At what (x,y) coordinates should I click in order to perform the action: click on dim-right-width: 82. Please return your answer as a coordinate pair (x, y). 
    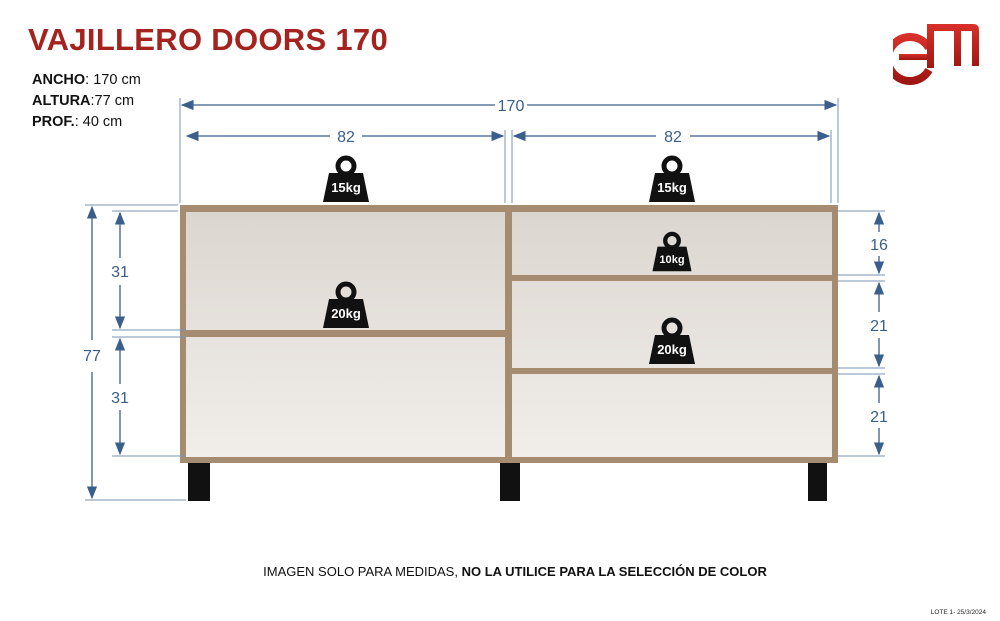
    Looking at the image, I should click on (673, 137).